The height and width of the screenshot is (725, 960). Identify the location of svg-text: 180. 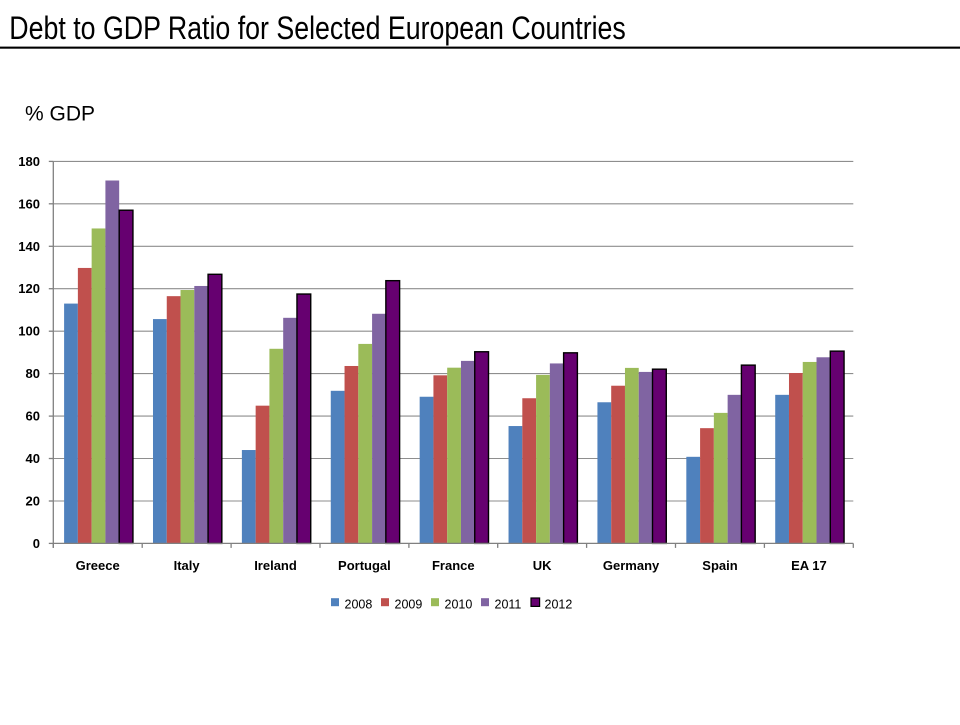
(29, 161).